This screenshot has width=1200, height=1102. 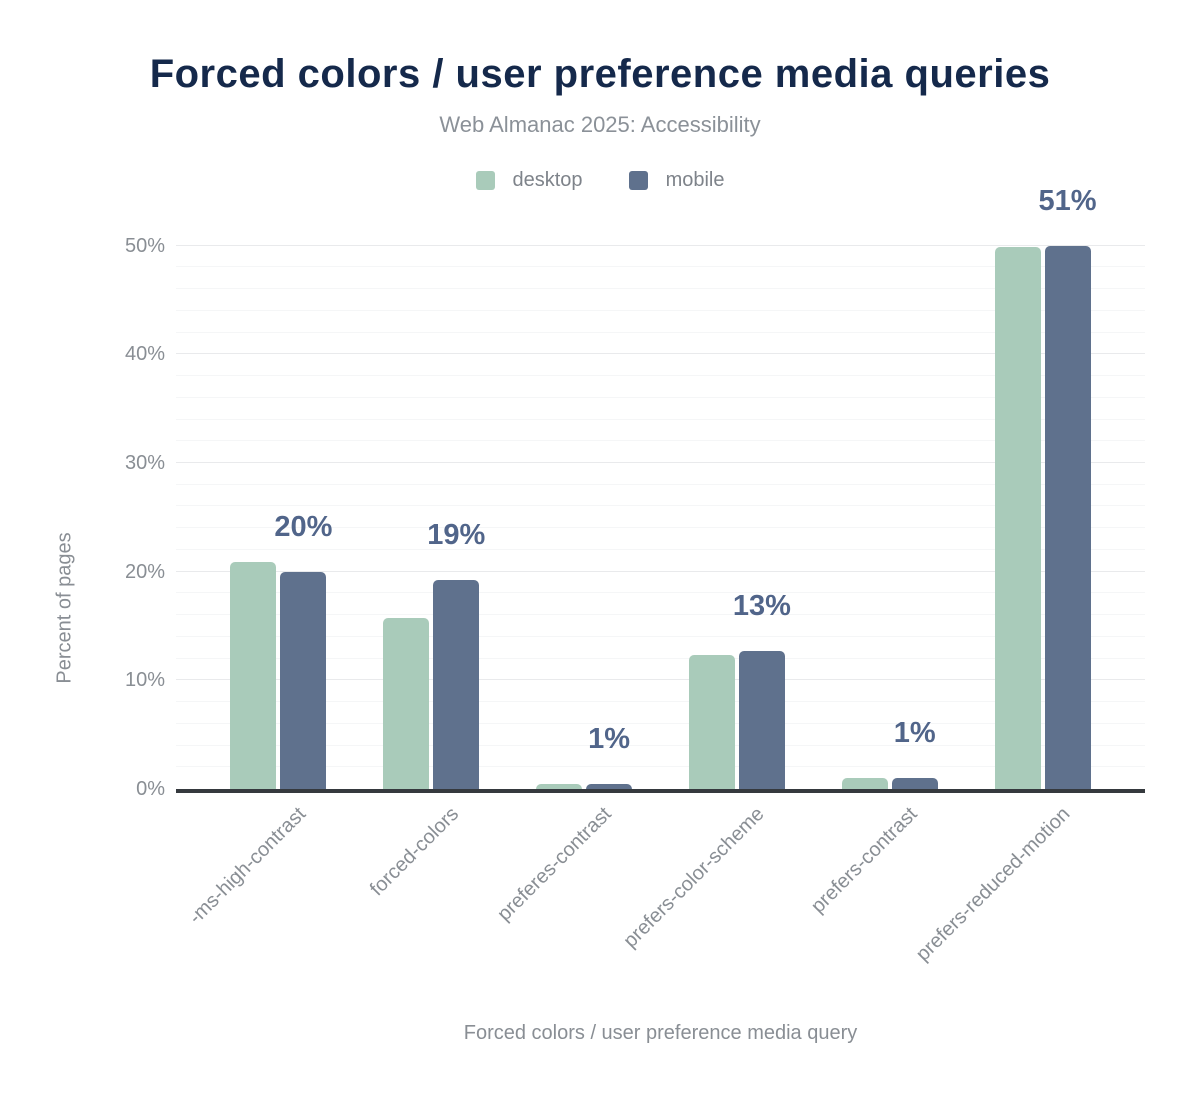 What do you see at coordinates (144, 680) in the screenshot?
I see `y-tick-10%: 10%` at bounding box center [144, 680].